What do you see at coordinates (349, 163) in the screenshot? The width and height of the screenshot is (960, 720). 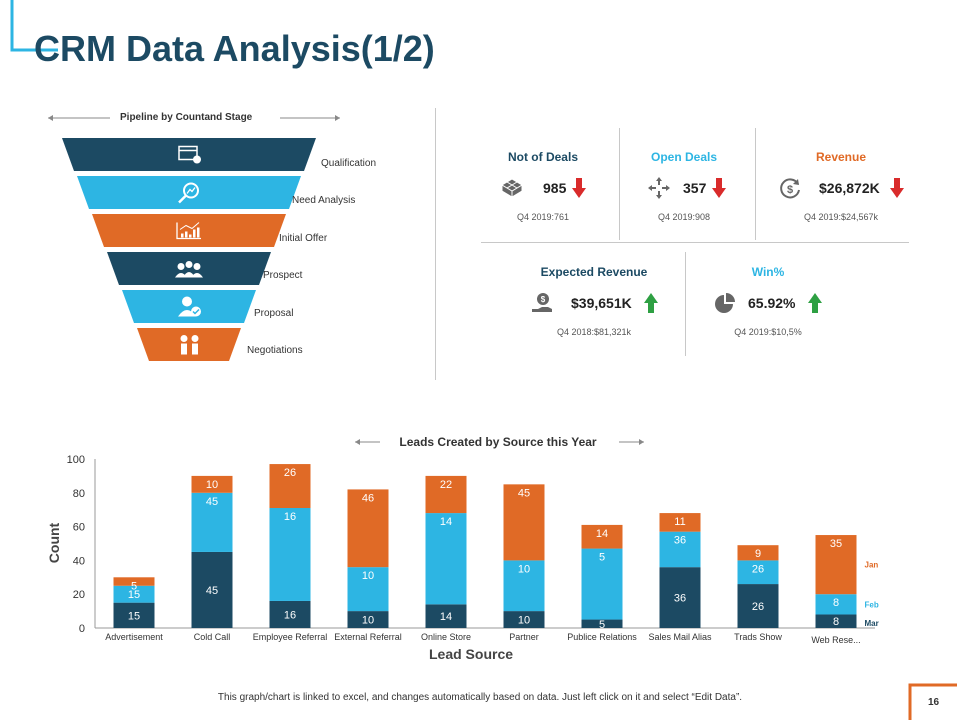 I see `stage-label-qualification: Qualification` at bounding box center [349, 163].